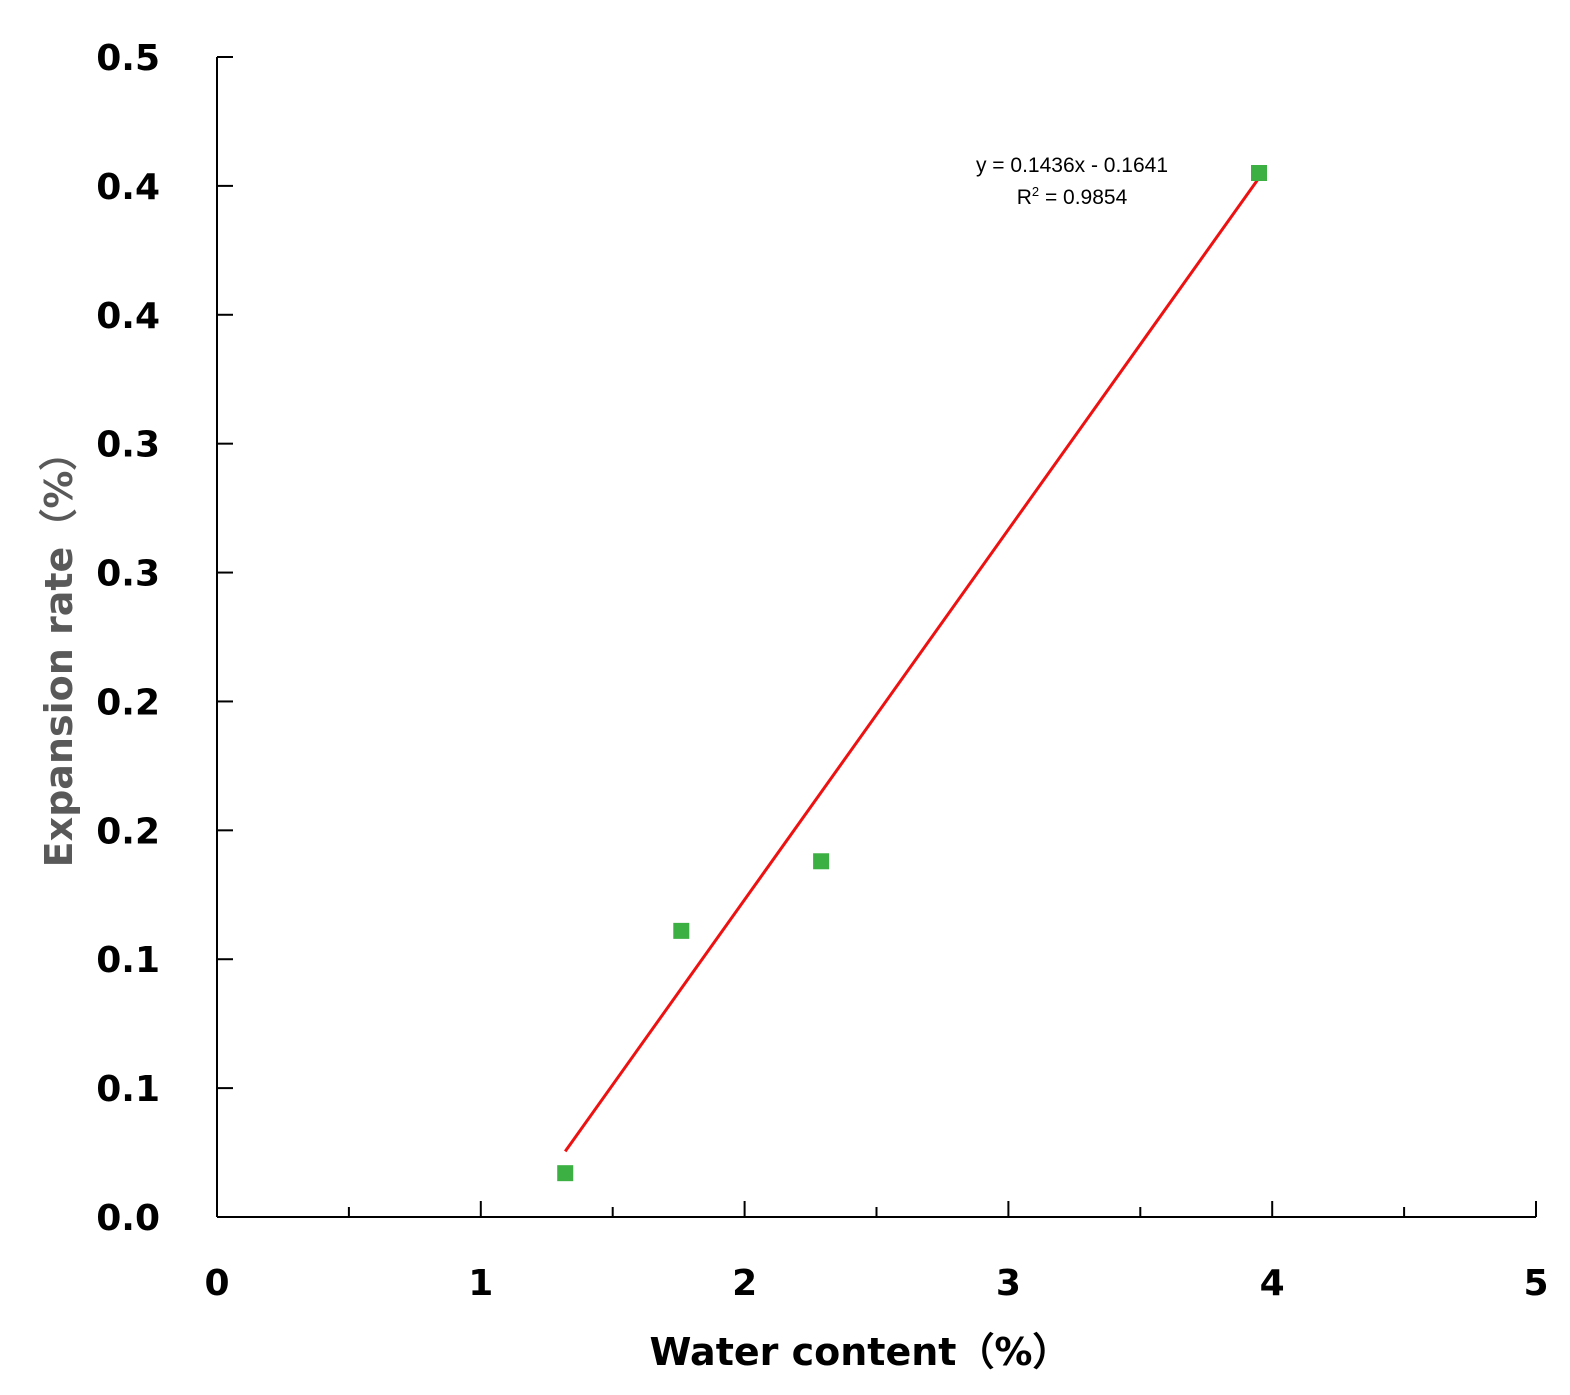  What do you see at coordinates (128, 1218) in the screenshot?
I see `y-tick-label: 0.0` at bounding box center [128, 1218].